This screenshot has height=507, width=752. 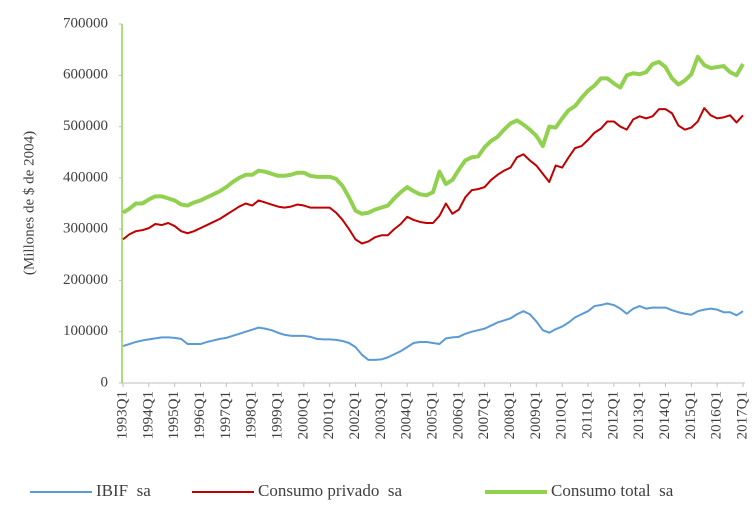 What do you see at coordinates (433, 331) in the screenshot?
I see `series-line` at bounding box center [433, 331].